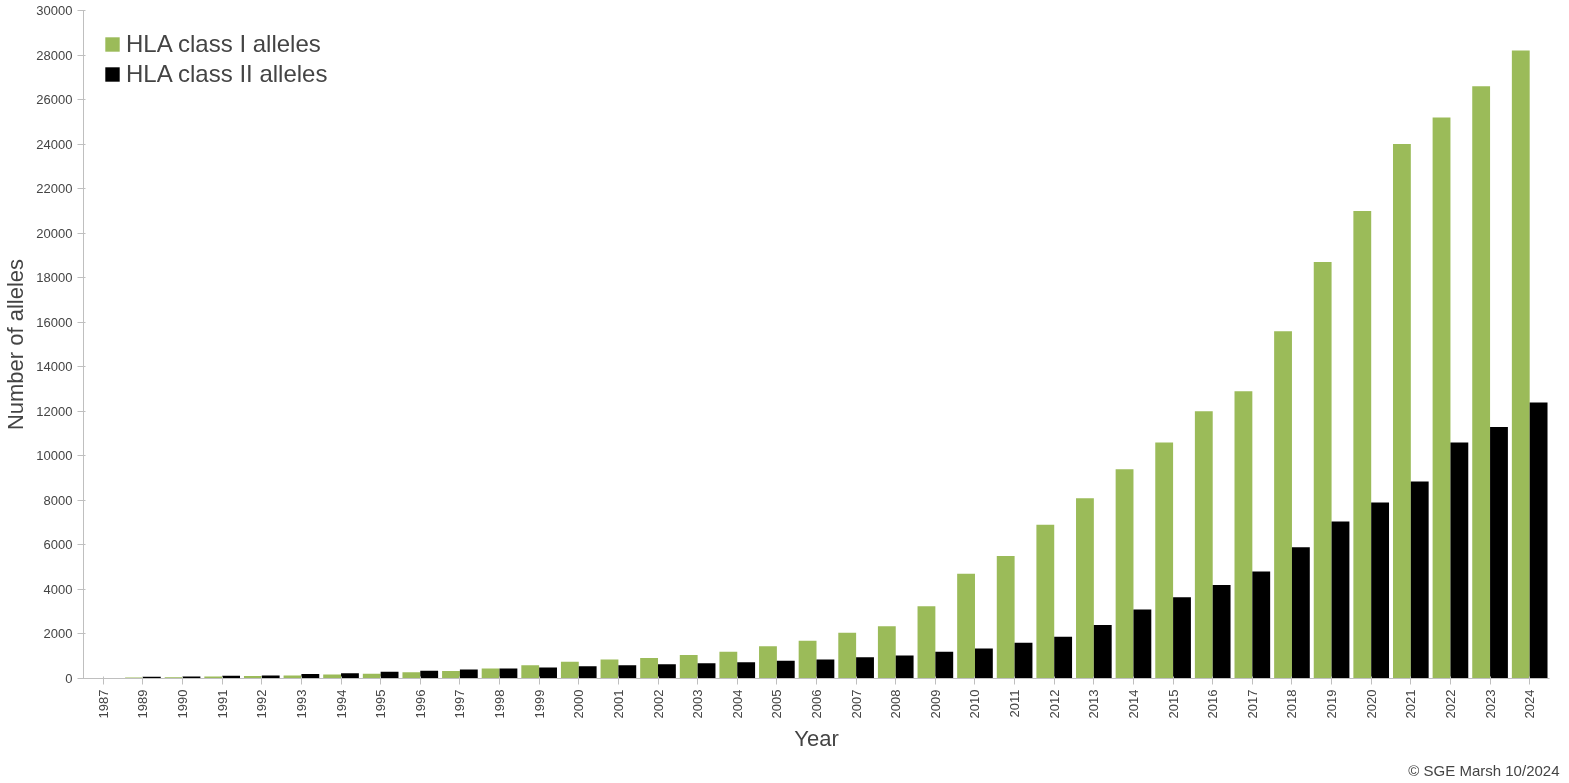 Image resolution: width=1569 pixels, height=783 pixels. Describe the element at coordinates (935, 704) in the screenshot. I see `x-tick-label: 2009` at that location.